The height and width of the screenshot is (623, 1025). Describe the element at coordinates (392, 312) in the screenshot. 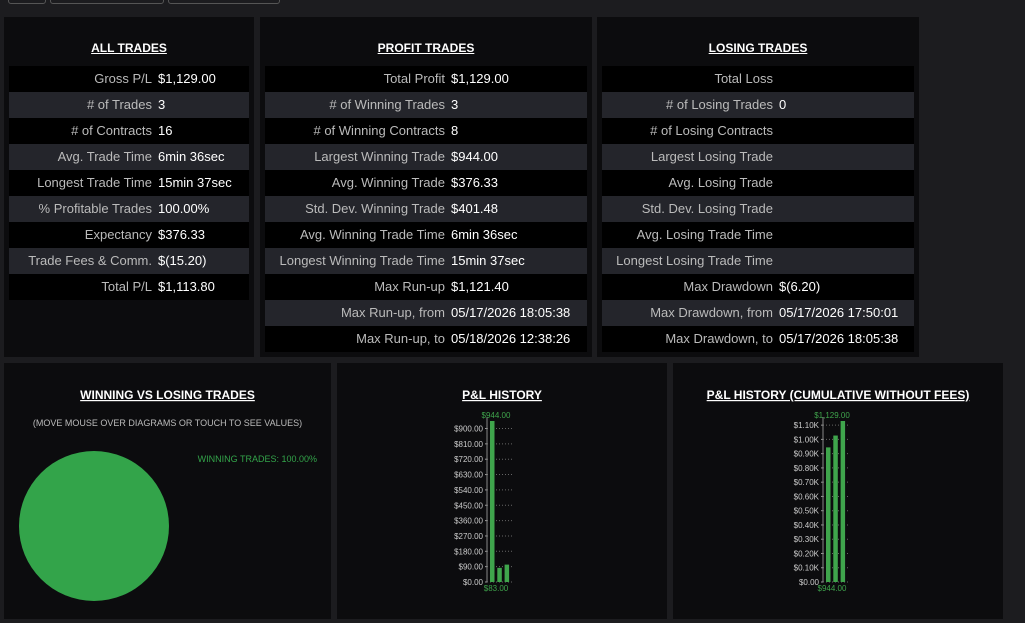

I see `stat-label: Max Run-up, from` at that location.